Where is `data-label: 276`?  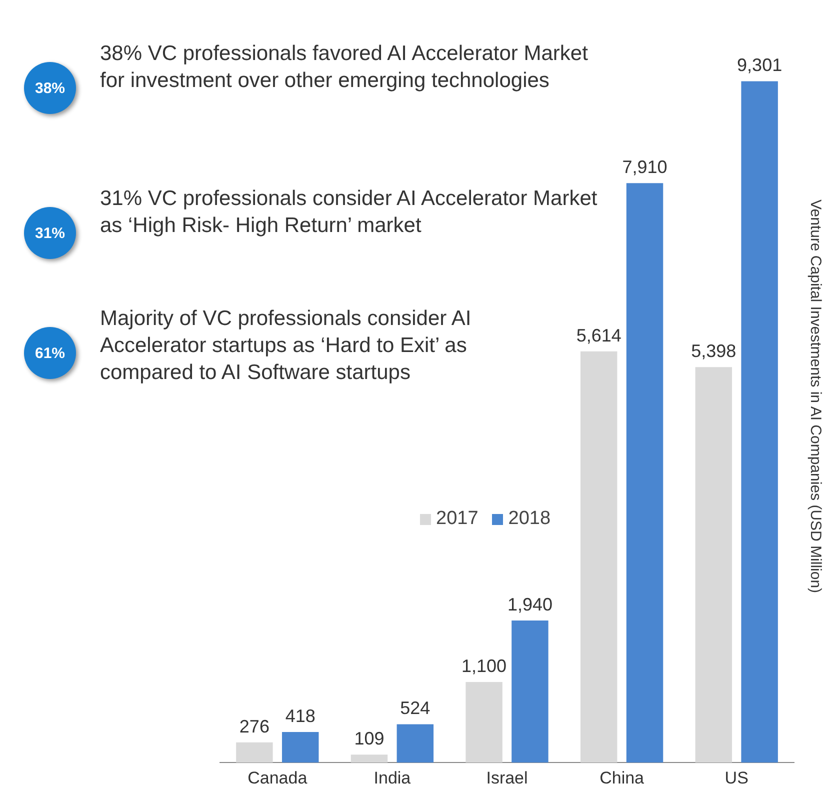 data-label: 276 is located at coordinates (254, 726).